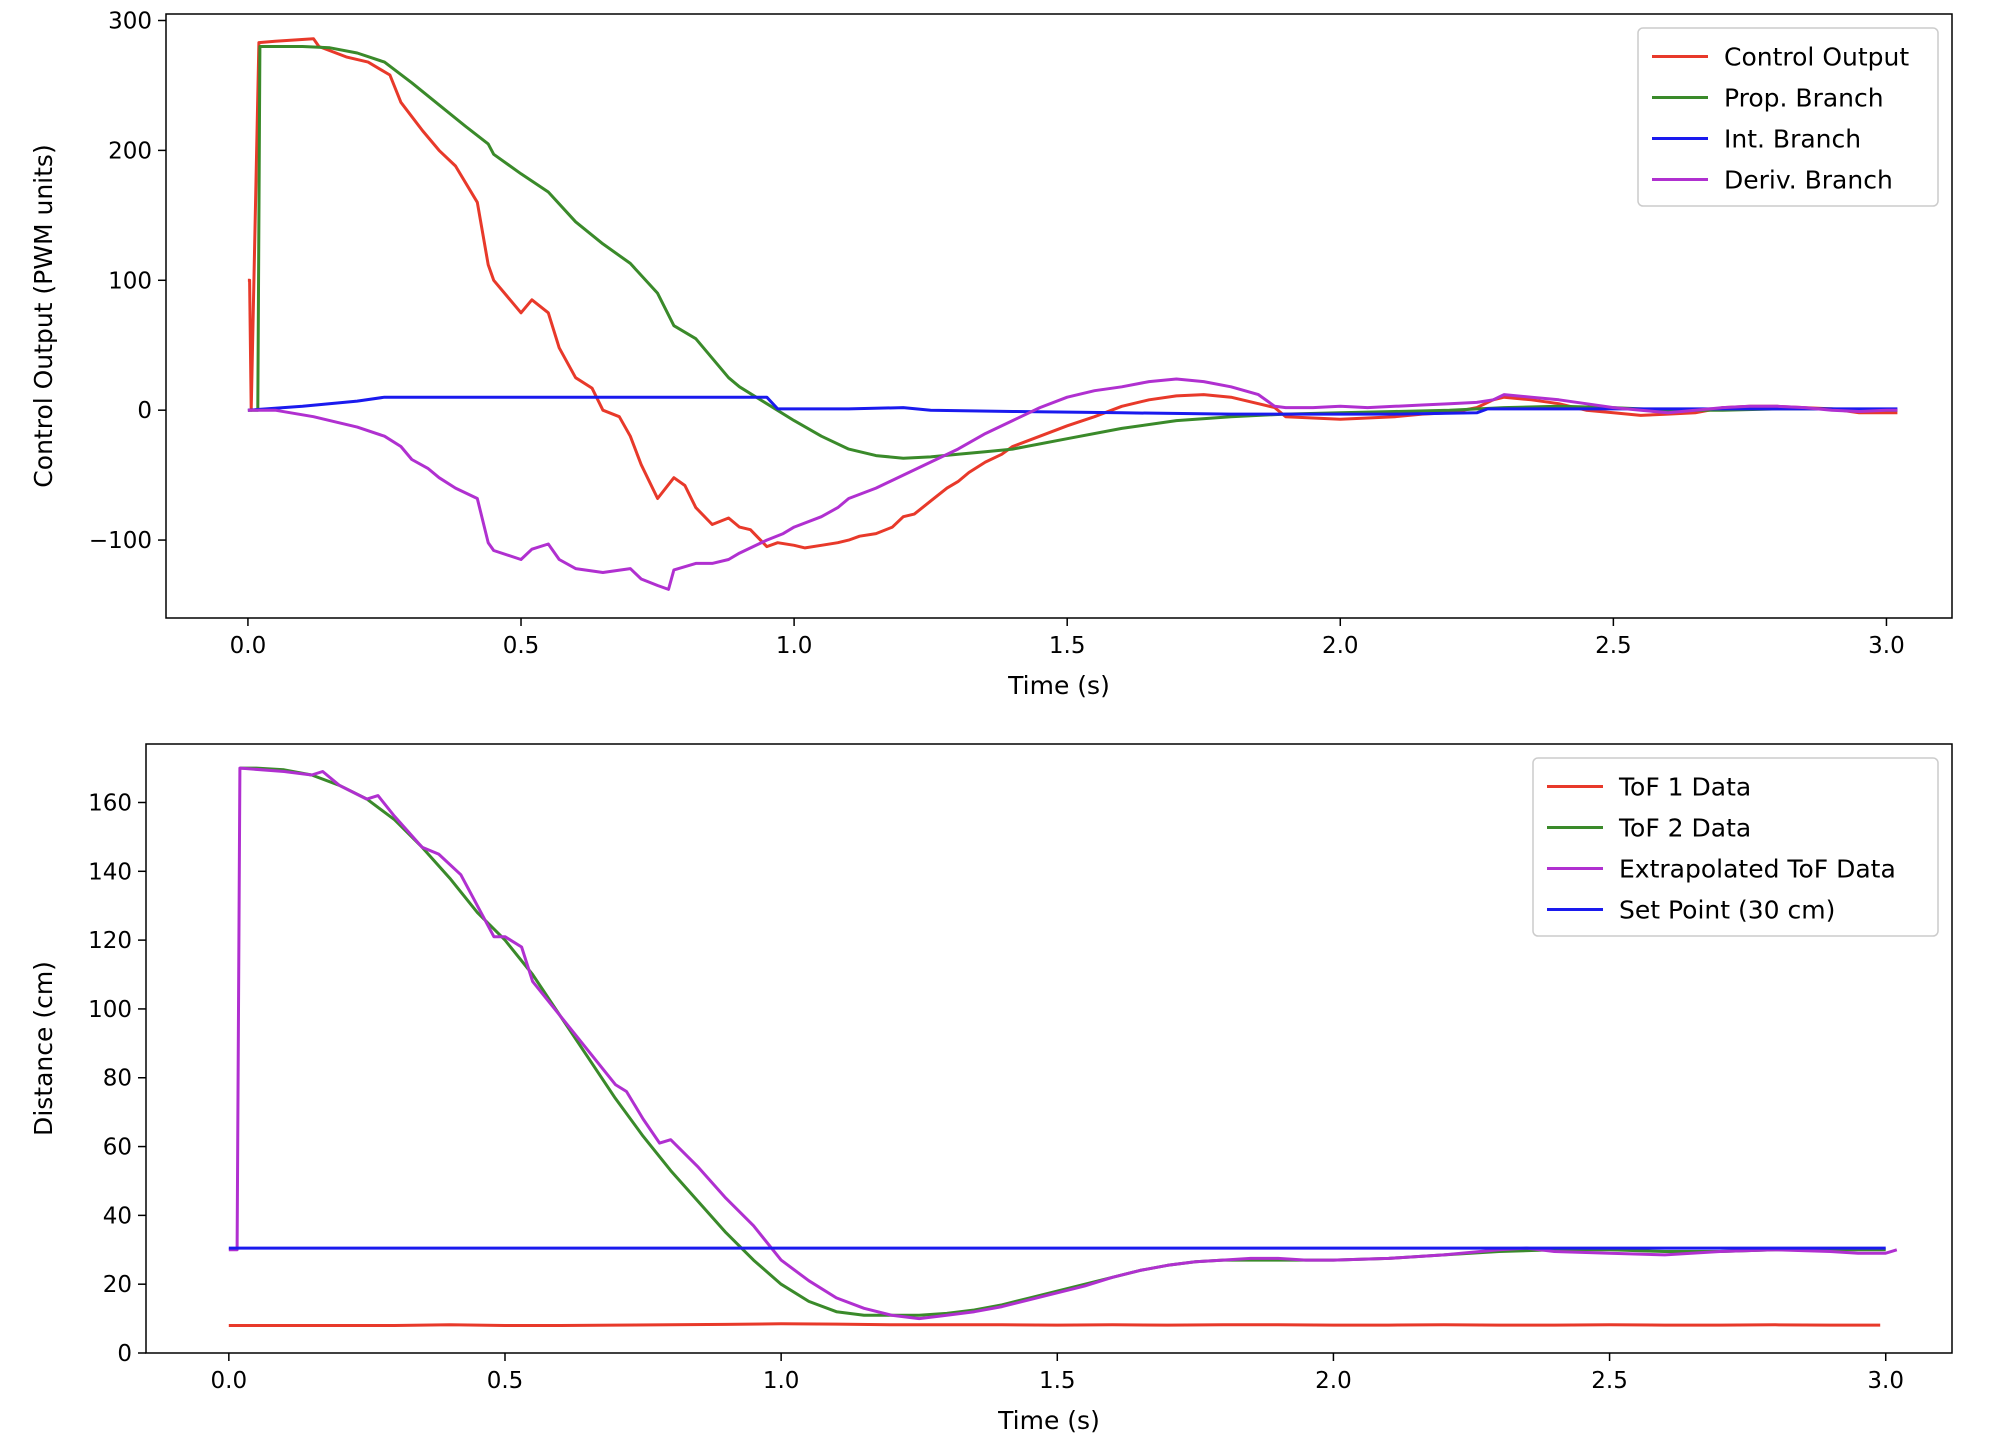 This screenshot has height=1444, width=2000. I want to click on legend-entry: Extrapolated ToF Data, so click(1757, 869).